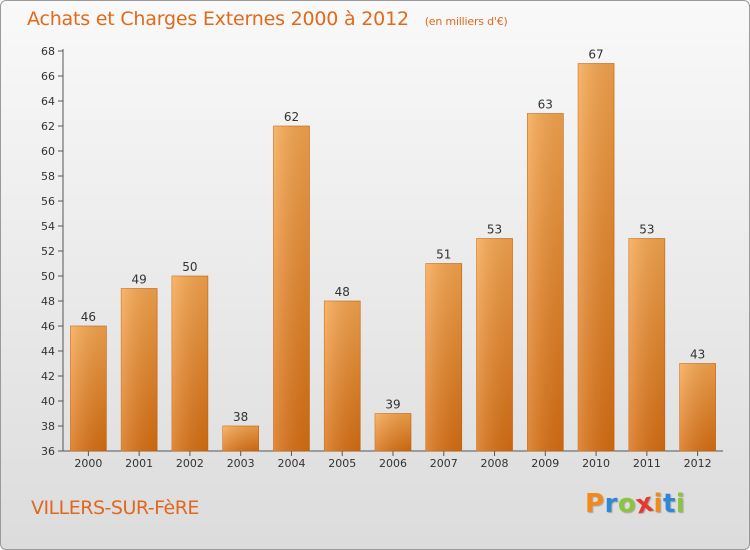 The width and height of the screenshot is (750, 550). What do you see at coordinates (669, 504) in the screenshot?
I see `logo-letter: t` at bounding box center [669, 504].